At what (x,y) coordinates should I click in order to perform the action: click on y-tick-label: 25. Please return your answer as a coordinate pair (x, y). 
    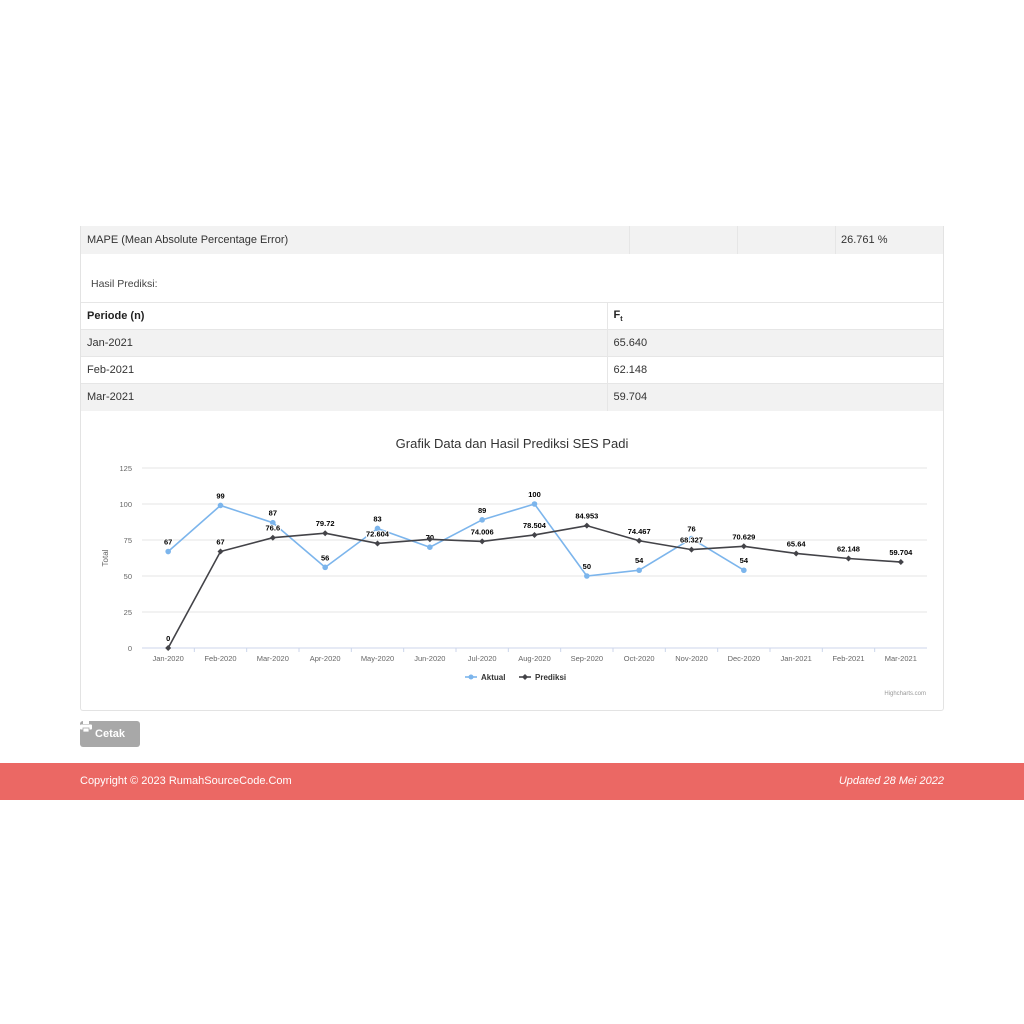
    Looking at the image, I should click on (128, 612).